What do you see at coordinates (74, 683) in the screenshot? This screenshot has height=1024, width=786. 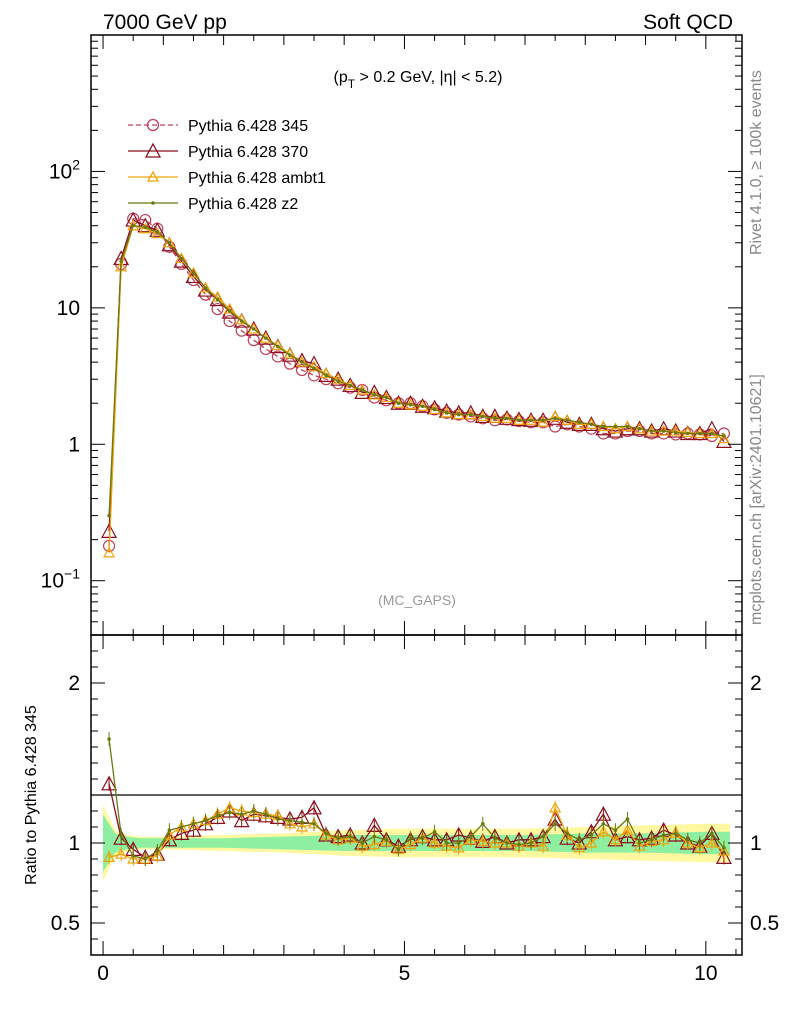 I see `ratio-y-tick-label-left: 2` at bounding box center [74, 683].